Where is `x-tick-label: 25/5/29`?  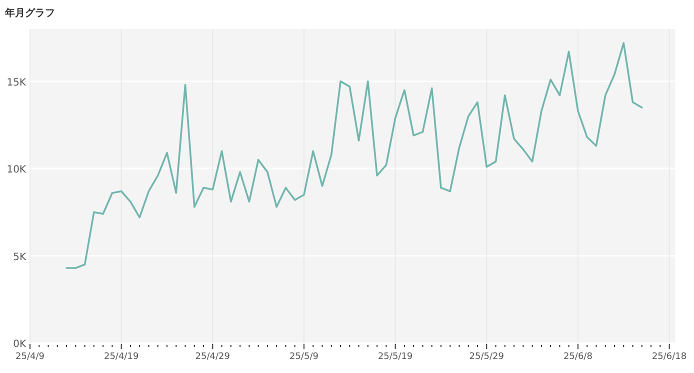
x-tick-label: 25/5/29 is located at coordinates (486, 357).